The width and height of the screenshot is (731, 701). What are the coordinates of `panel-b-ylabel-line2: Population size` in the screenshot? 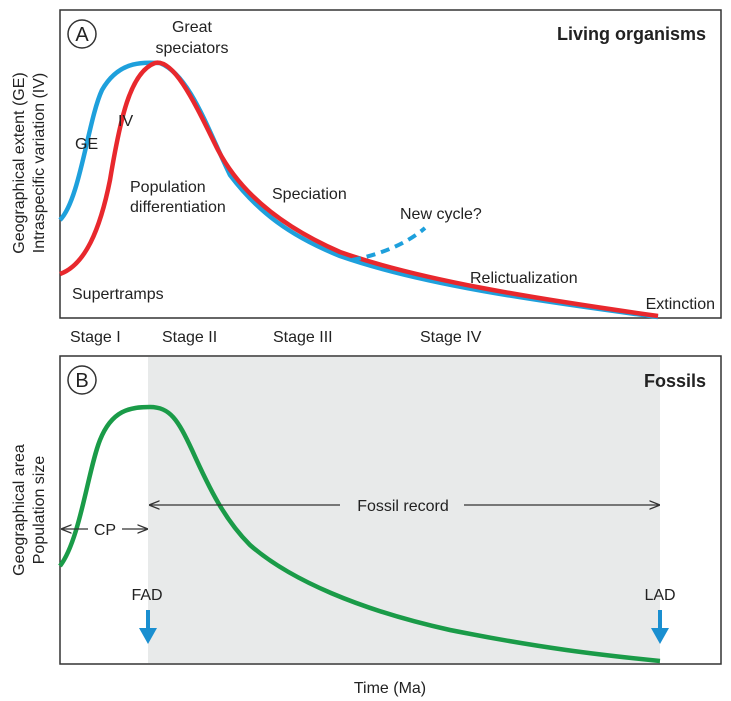 It's located at (39, 510).